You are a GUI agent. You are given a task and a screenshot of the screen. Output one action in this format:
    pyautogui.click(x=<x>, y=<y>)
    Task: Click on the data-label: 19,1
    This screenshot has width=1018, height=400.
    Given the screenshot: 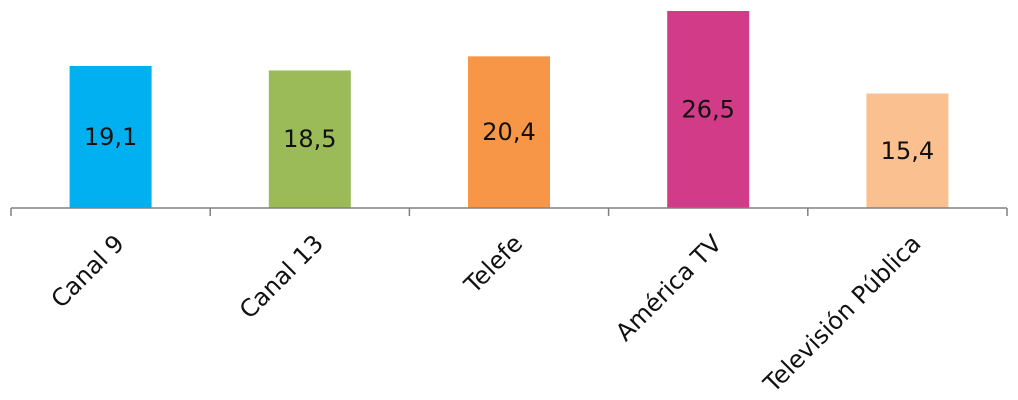 What is the action you would take?
    pyautogui.click(x=110, y=137)
    